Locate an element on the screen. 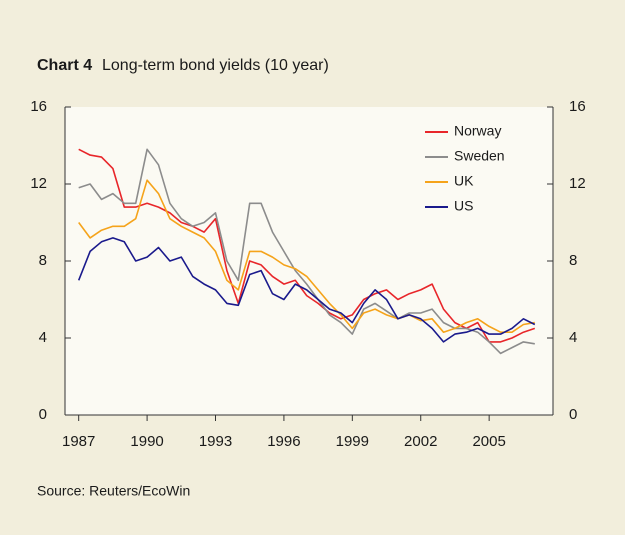  x-tick-label: 1999 is located at coordinates (352, 441).